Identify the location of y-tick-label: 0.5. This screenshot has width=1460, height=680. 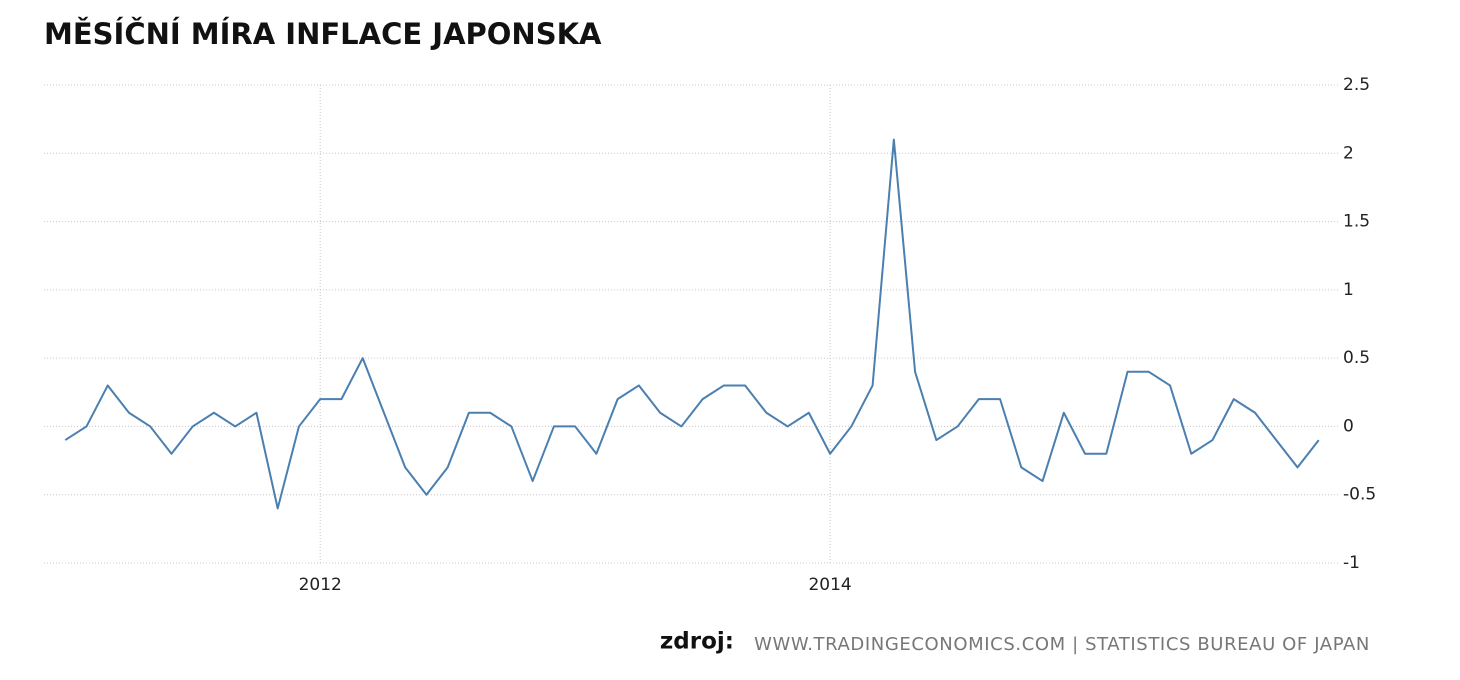
(1356, 358).